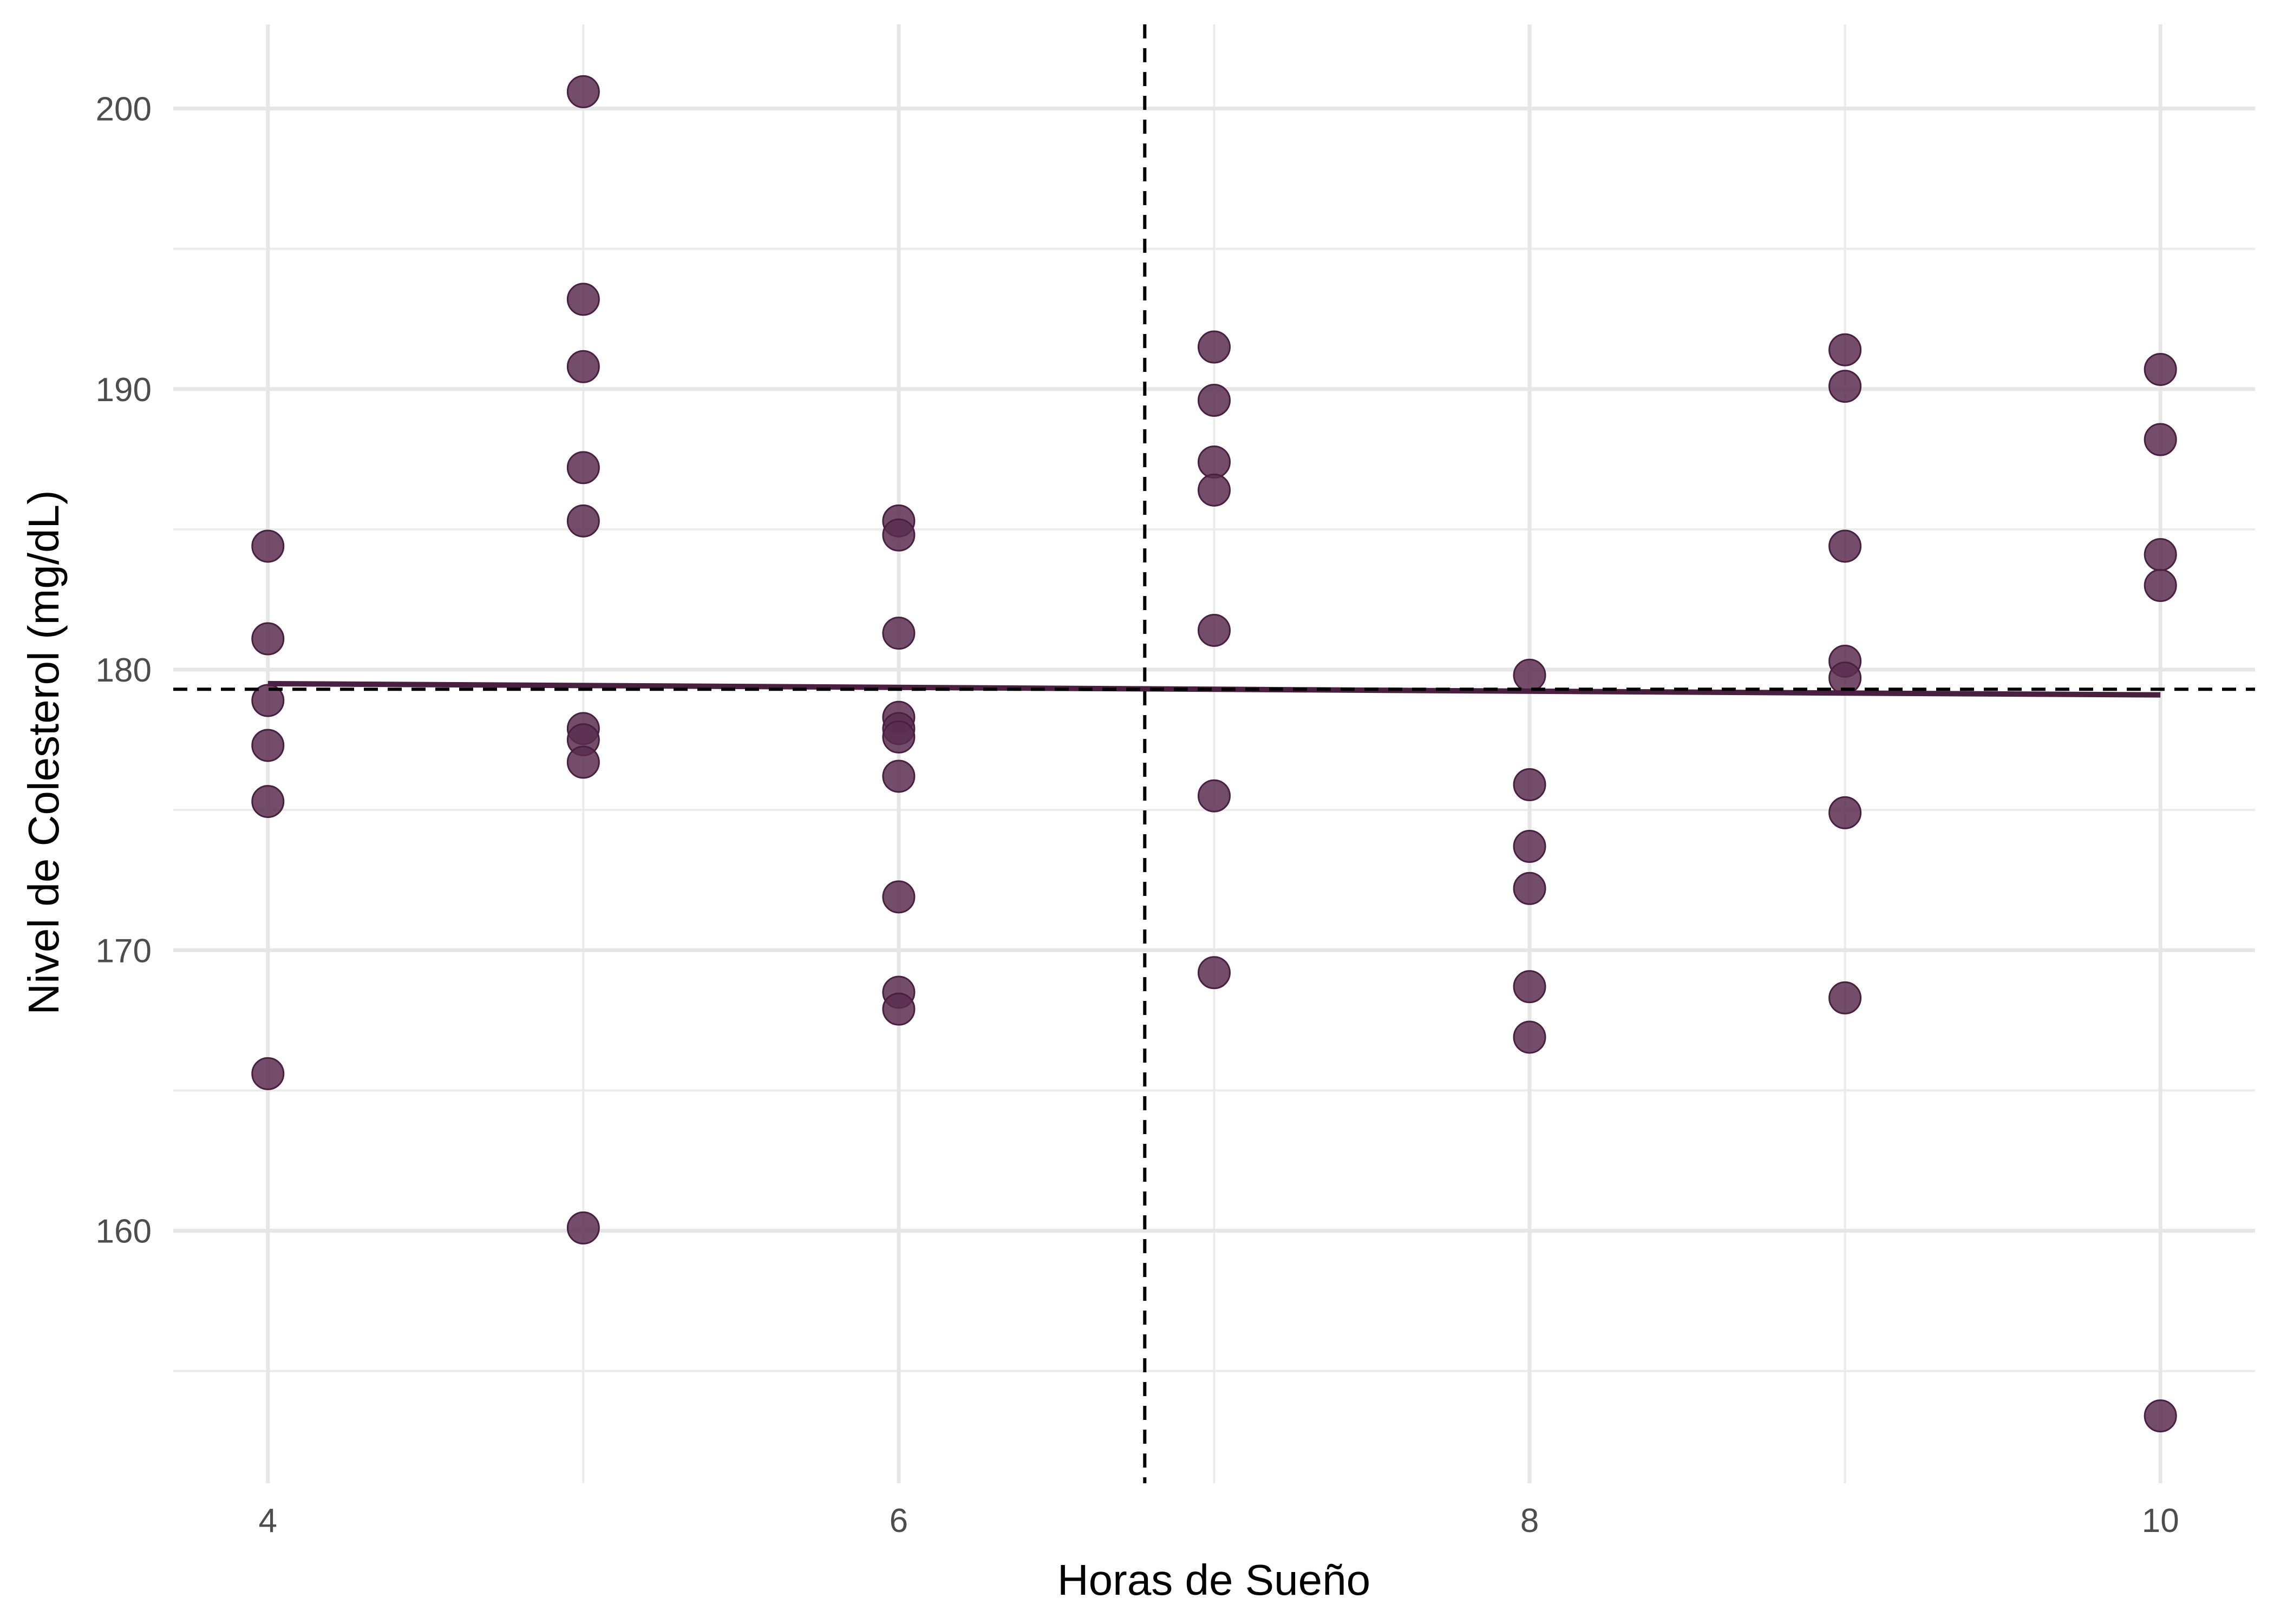 The width and height of the screenshot is (2274, 1624). I want to click on x-tick-label: 8, so click(1530, 1521).